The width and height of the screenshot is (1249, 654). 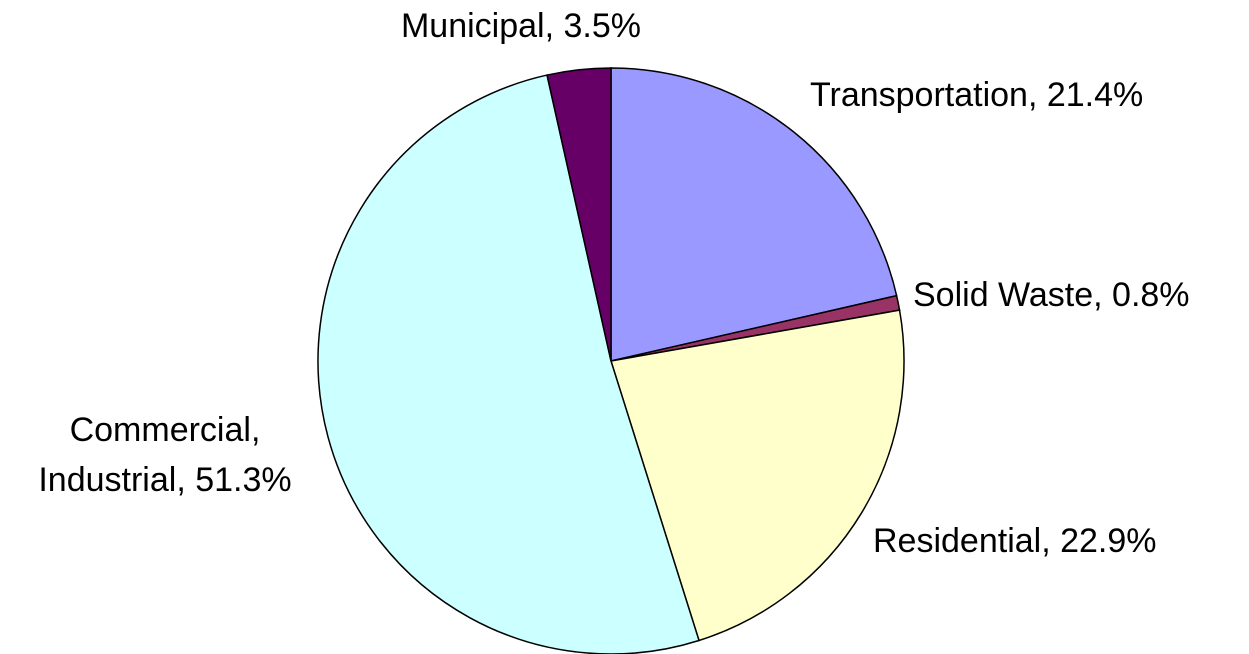 What do you see at coordinates (164, 455) in the screenshot?
I see `slice-label: Commercial, Industrial, 51.3%` at bounding box center [164, 455].